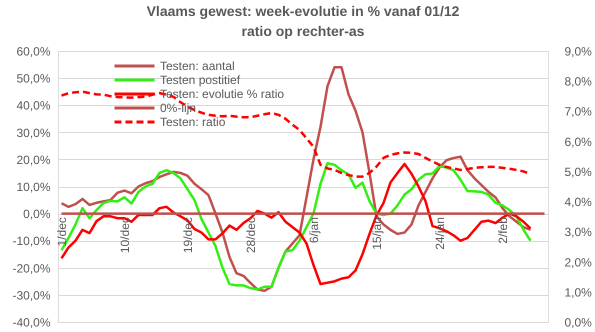 This screenshot has width=595, height=332. Describe the element at coordinates (197, 66) in the screenshot. I see `legend-label: Testen: aantal` at that location.